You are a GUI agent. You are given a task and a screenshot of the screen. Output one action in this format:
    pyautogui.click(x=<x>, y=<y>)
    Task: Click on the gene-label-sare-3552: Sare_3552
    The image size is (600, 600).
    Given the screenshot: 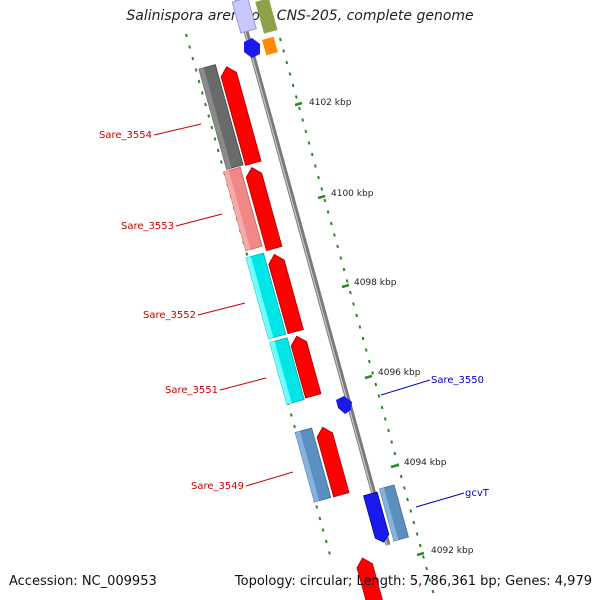 What is the action you would take?
    pyautogui.click(x=169, y=315)
    